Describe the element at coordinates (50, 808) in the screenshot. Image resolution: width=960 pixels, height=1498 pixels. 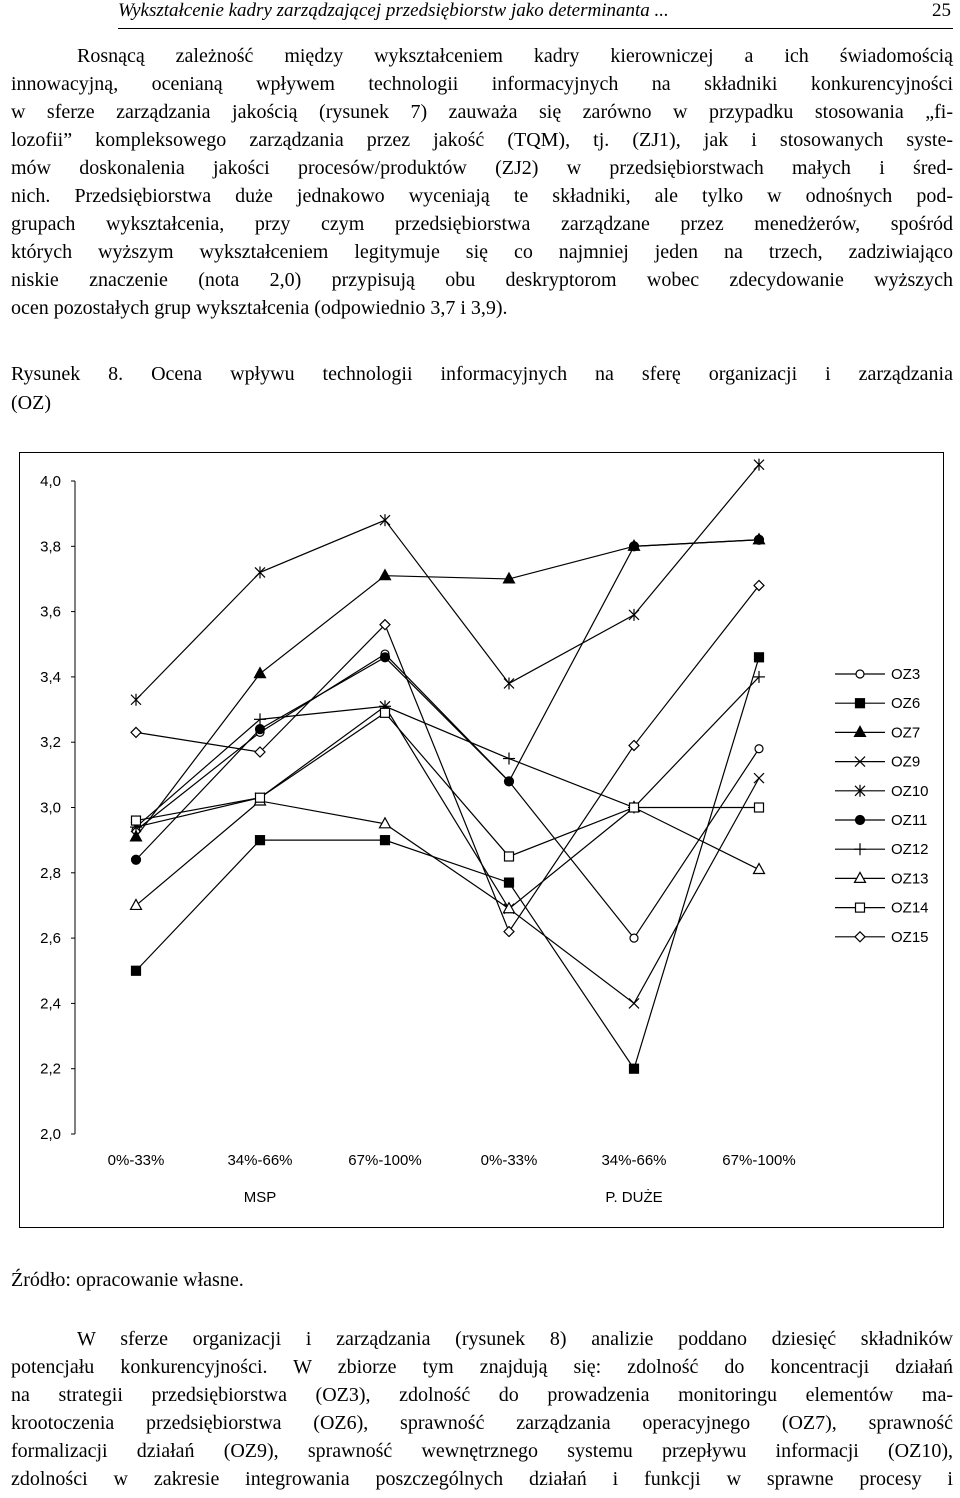
I see `y-tick-label: 3,0` at that location.